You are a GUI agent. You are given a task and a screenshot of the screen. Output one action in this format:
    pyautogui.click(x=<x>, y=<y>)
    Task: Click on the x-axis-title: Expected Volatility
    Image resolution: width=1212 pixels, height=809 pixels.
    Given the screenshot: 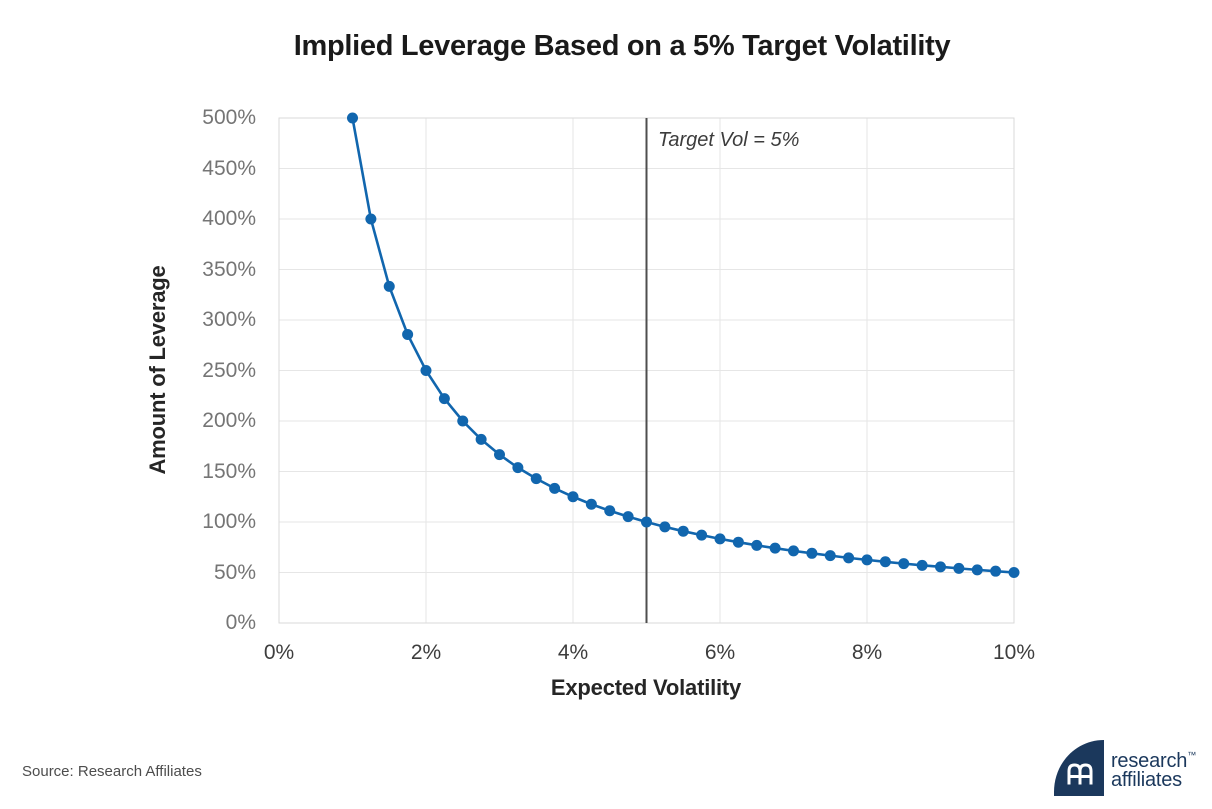 What is the action you would take?
    pyautogui.click(x=646, y=687)
    